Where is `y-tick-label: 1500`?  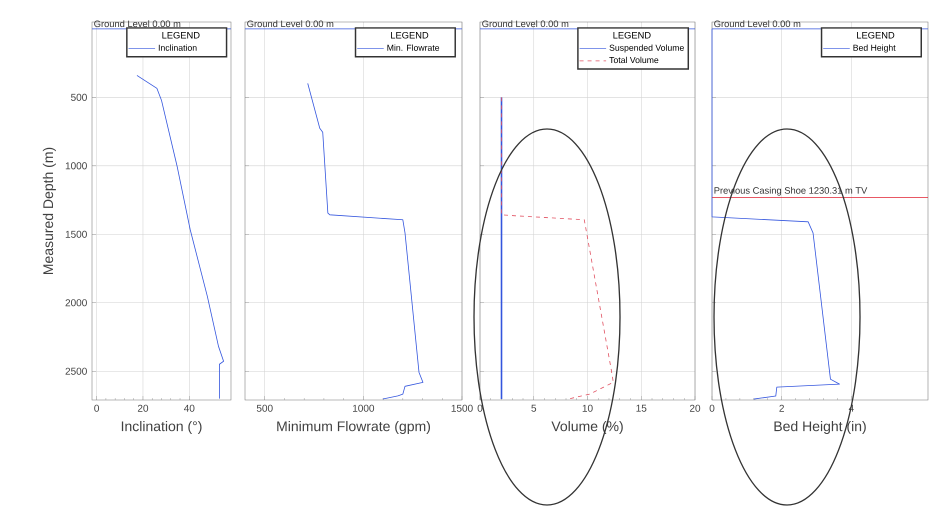 y-tick-label: 1500 is located at coordinates (76, 234).